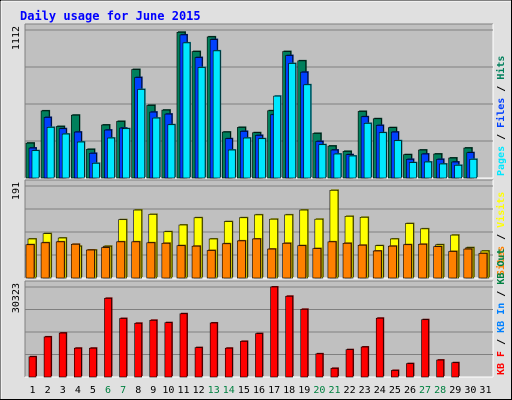  What do you see at coordinates (501, 68) in the screenshot?
I see `legend-label: Hits` at bounding box center [501, 68].